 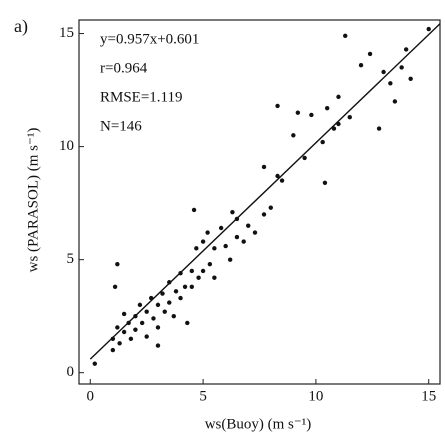 What do you see at coordinates (91, 396) in the screenshot?
I see `x-tick-label: 0` at bounding box center [91, 396].